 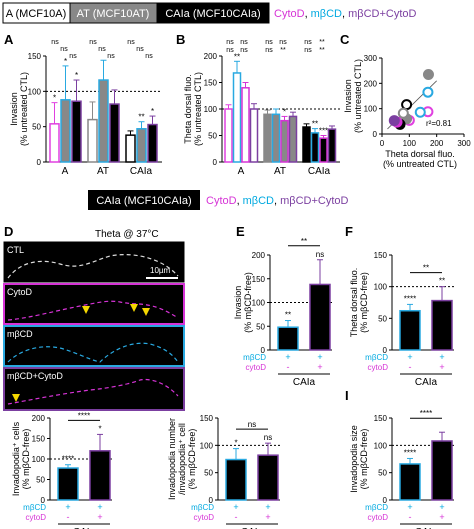 I want to click on chart-b-y-tick-label: 100, so click(x=211, y=109).